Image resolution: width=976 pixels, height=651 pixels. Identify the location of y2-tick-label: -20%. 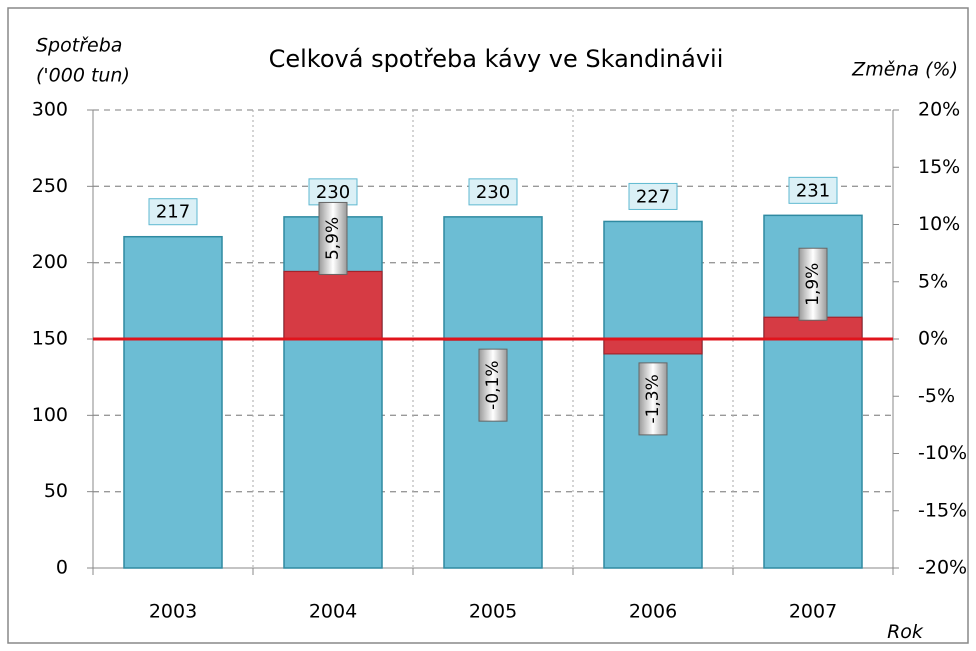
(942, 568).